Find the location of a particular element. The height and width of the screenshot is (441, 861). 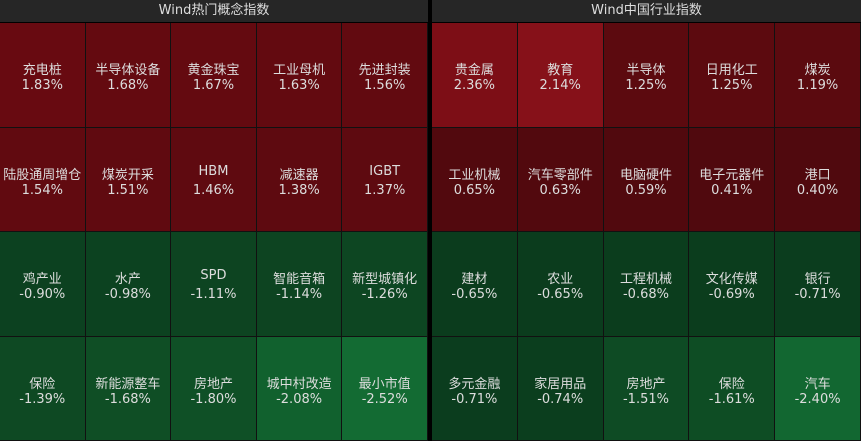

heat-cell: HBM 1.46% is located at coordinates (214, 179).